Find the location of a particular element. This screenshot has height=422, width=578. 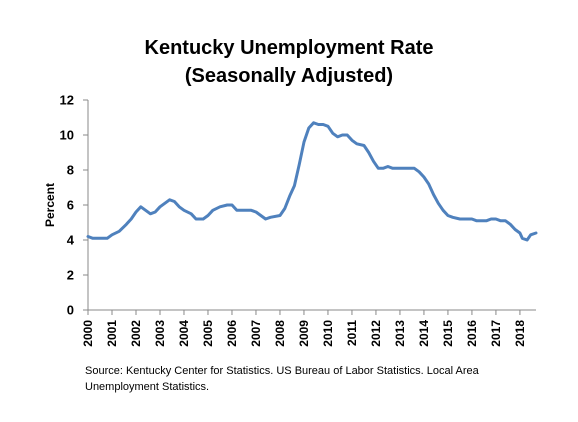

y-tick-label: 2 is located at coordinates (70, 275).